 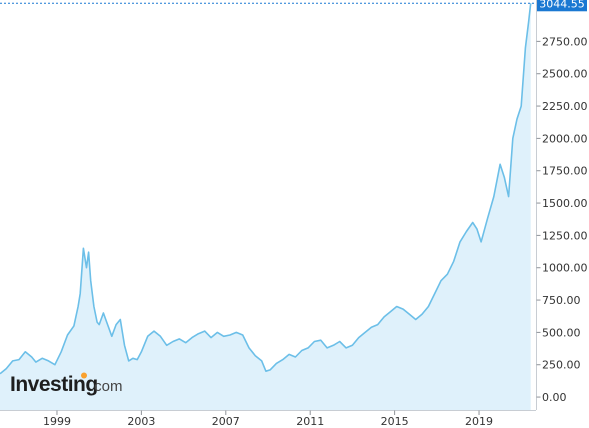 I want to click on x-tick-label: 2015, so click(x=395, y=421).